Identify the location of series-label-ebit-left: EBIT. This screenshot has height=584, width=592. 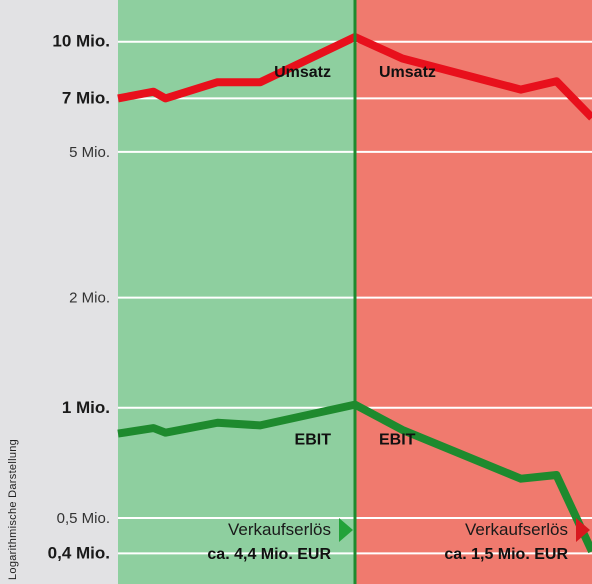
(313, 440).